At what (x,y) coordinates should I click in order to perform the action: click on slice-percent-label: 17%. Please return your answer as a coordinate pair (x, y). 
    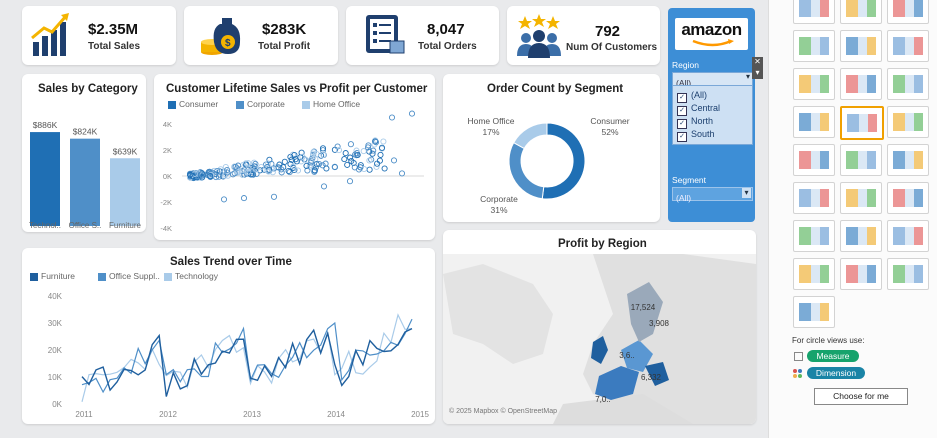
    Looking at the image, I should click on (490, 132).